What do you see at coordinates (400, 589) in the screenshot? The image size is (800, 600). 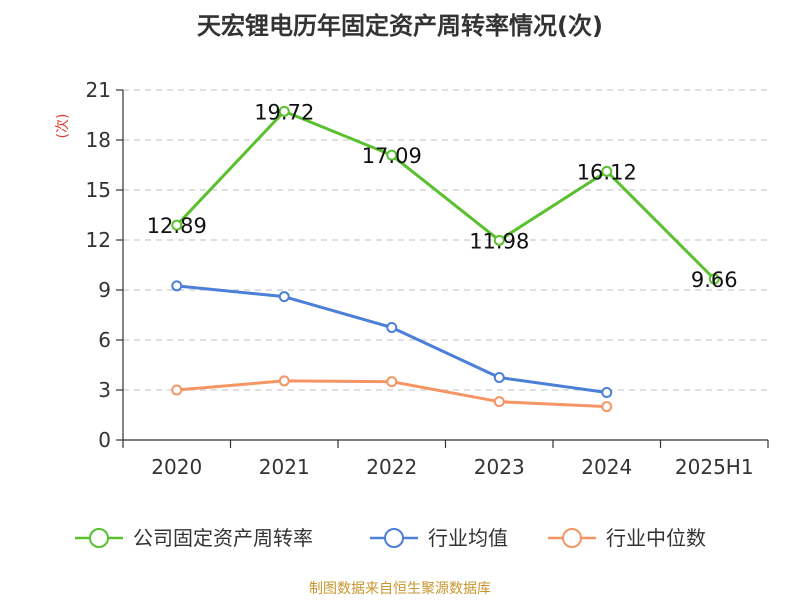 I see `source-note: 制图数据来自恒生聚源数据库` at bounding box center [400, 589].